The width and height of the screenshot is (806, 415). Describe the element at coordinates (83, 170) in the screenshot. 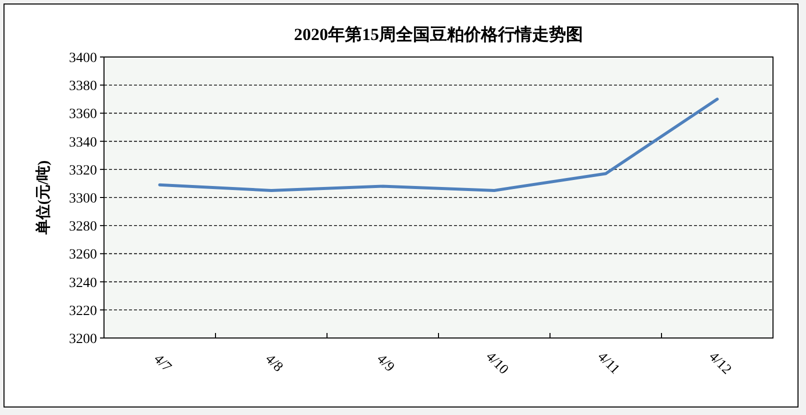

I see `y-tick-label: 3320` at that location.